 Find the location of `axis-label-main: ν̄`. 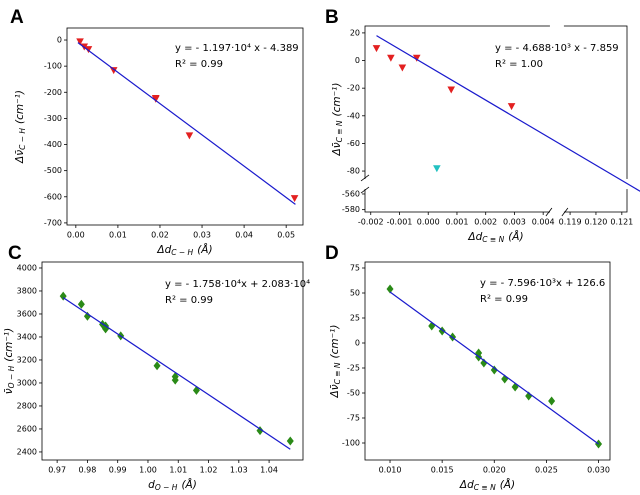

axis-label-main: ν̄ is located at coordinates (9, 391).